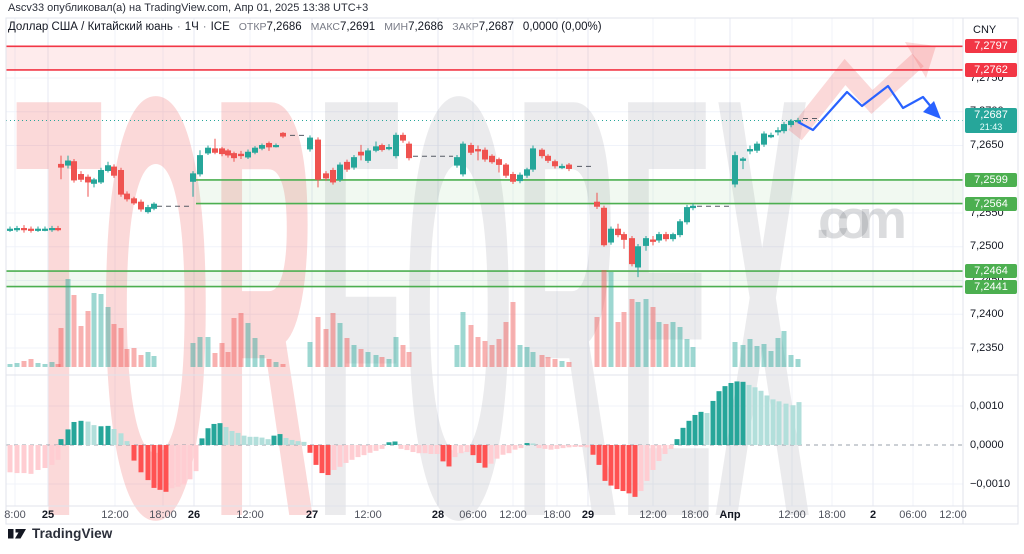 The height and width of the screenshot is (554, 1024). I want to click on time-tick-day: 26, so click(194, 515).